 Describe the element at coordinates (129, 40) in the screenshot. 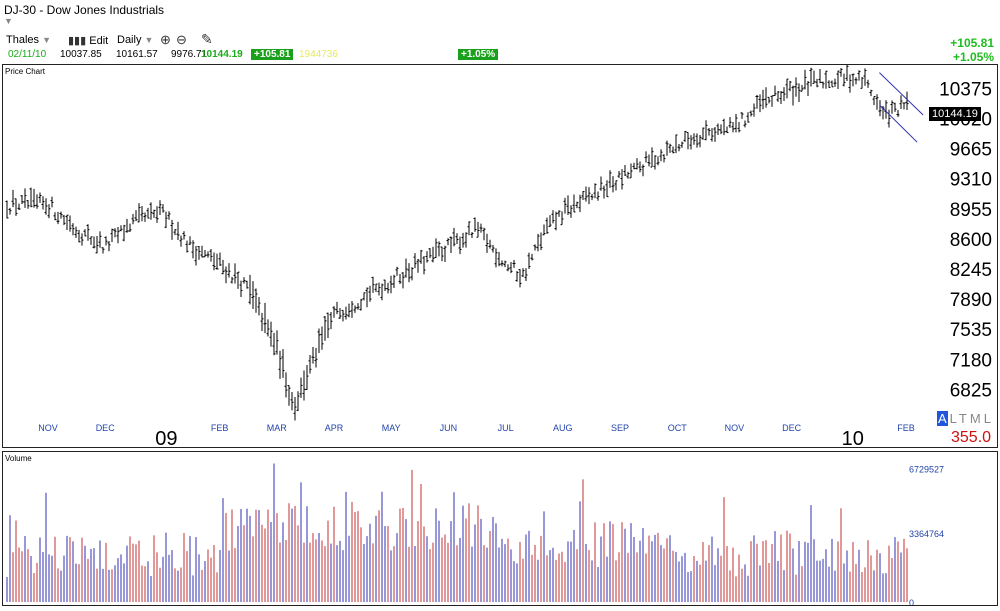

I see `period-label: Daily` at that location.